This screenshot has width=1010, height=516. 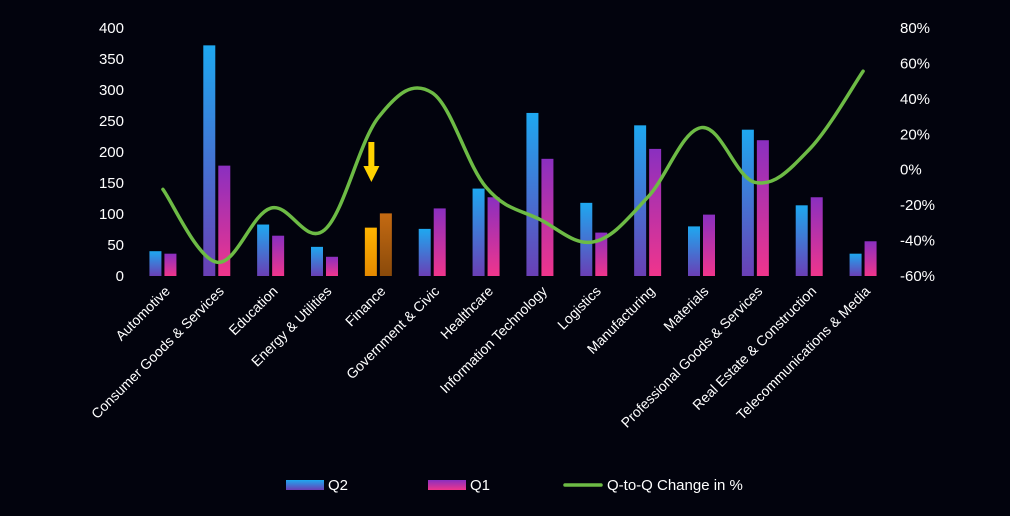 What do you see at coordinates (493, 236) in the screenshot?
I see `bar-q1-healthcare` at bounding box center [493, 236].